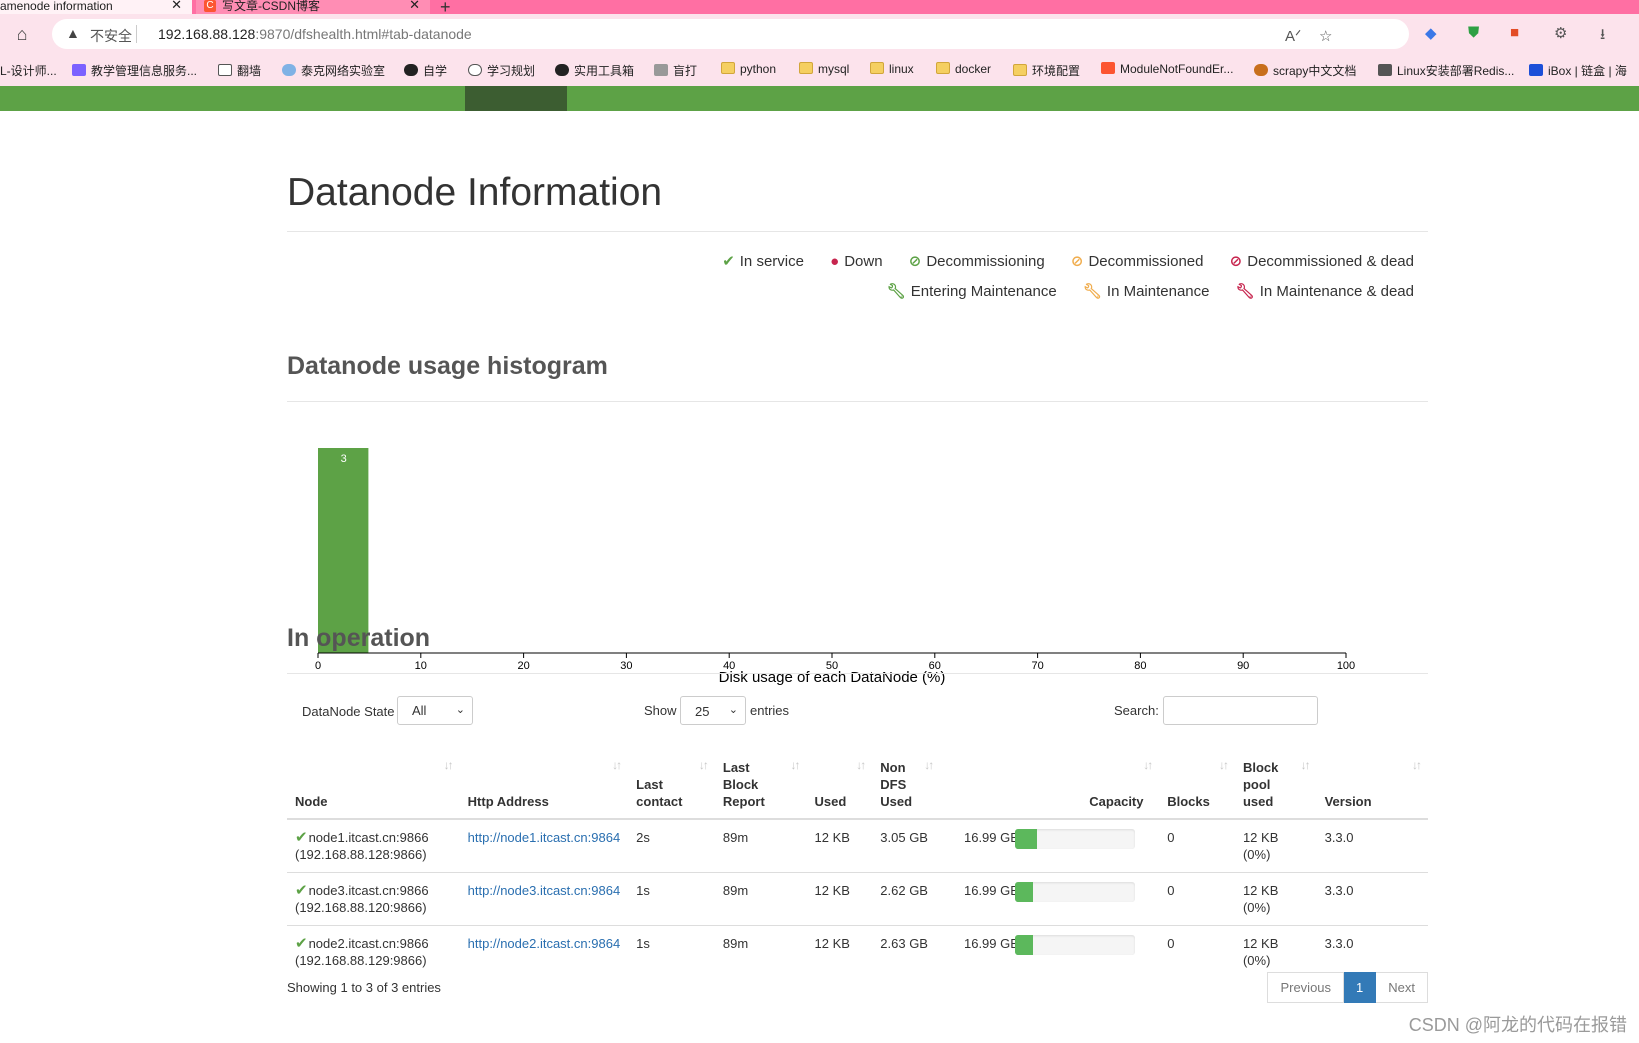 The image size is (1639, 1043). What do you see at coordinates (671, 846) in the screenshot?
I see `cell-last-contact: 2s` at bounding box center [671, 846].